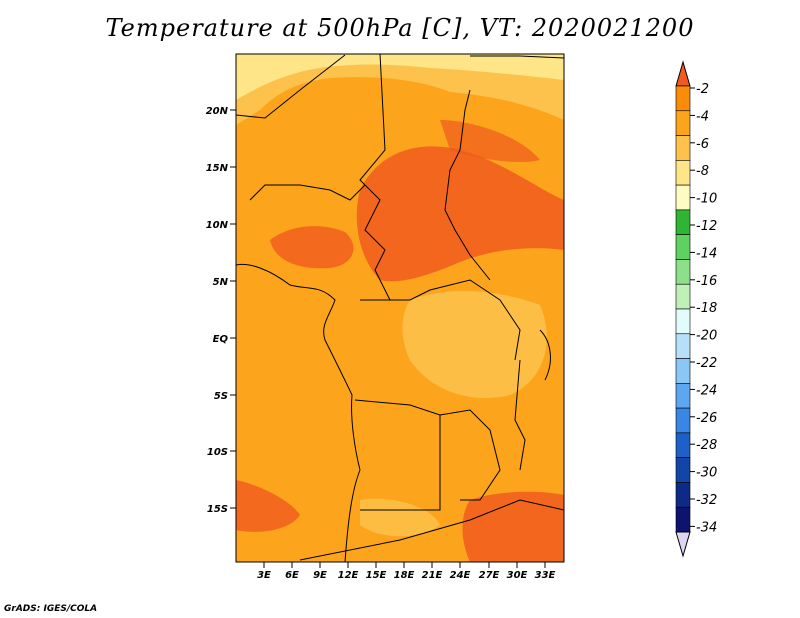 This screenshot has width=800, height=618. What do you see at coordinates (320, 575) in the screenshot?
I see `lon-label-9e: 9E` at bounding box center [320, 575].